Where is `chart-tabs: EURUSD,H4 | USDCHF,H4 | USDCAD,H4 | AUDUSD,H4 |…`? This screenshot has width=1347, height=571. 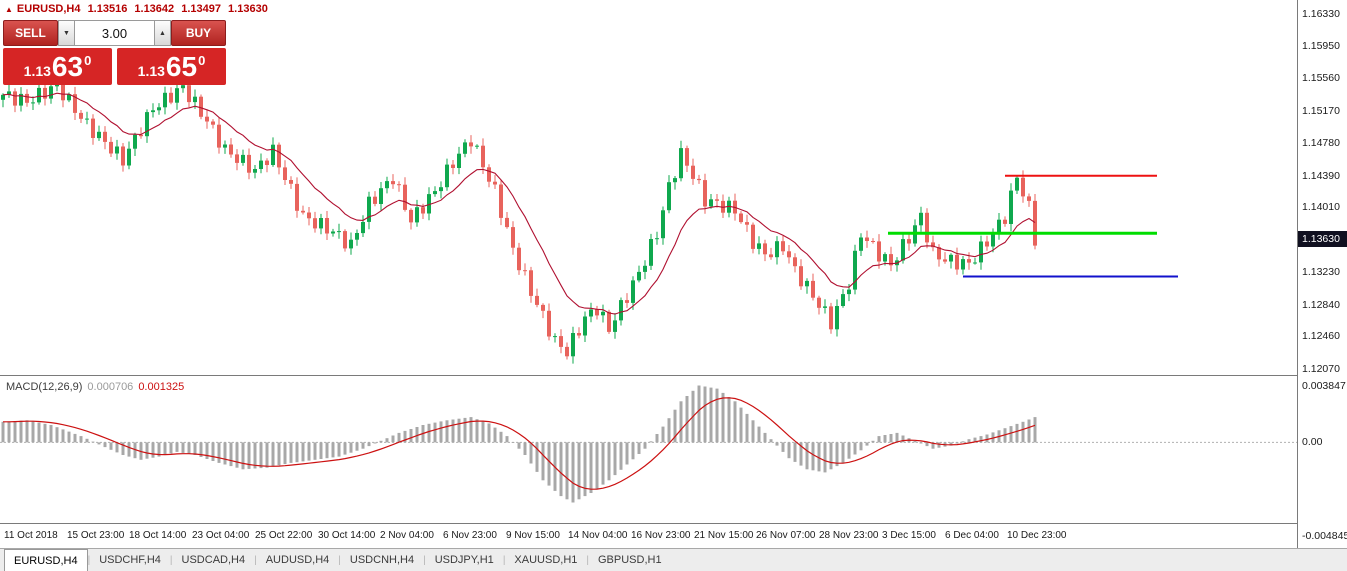 chart-tabs: EURUSD,H4 | USDCHF,H4 | USDCAD,H4 | AUDUSD,H4 |… is located at coordinates (335, 560).